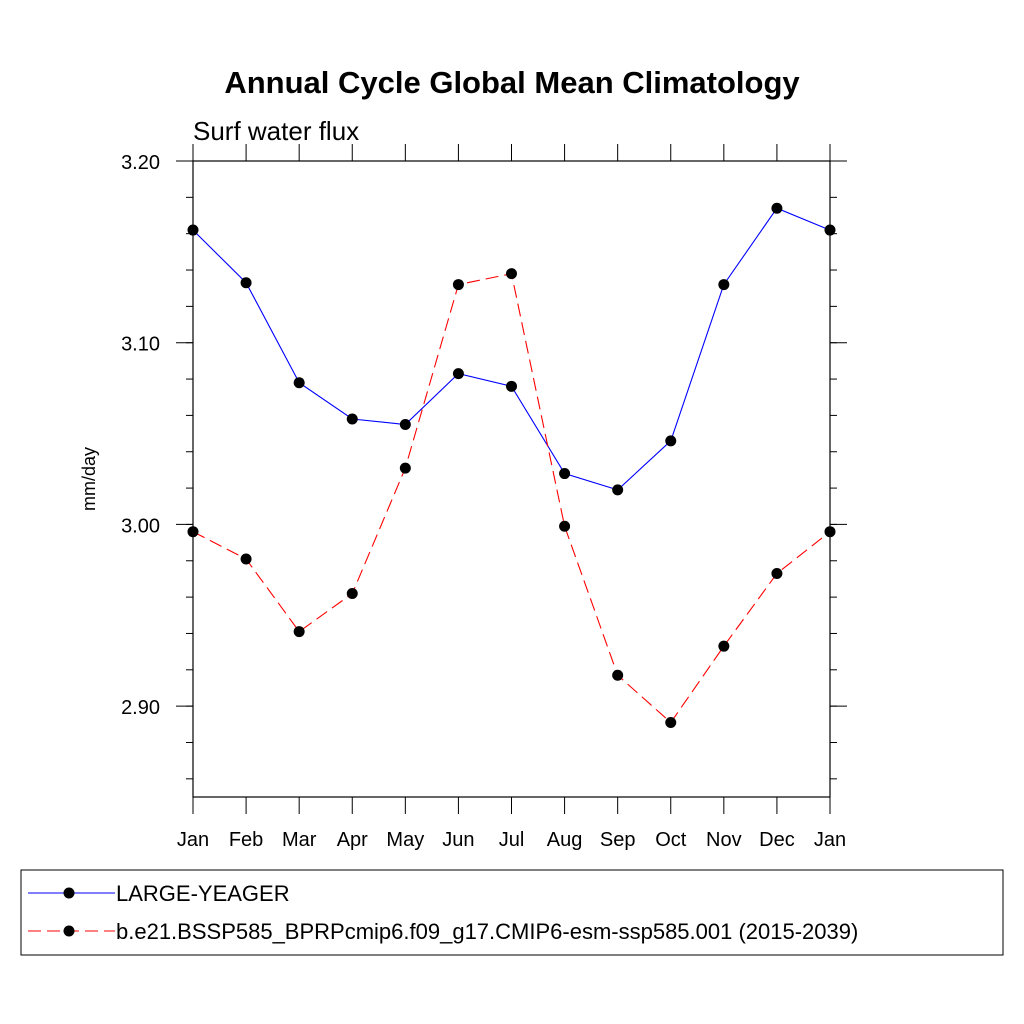 Image resolution: width=1024 pixels, height=1024 pixels. Describe the element at coordinates (512, 840) in the screenshot. I see `x-tick-label: Jul` at that location.